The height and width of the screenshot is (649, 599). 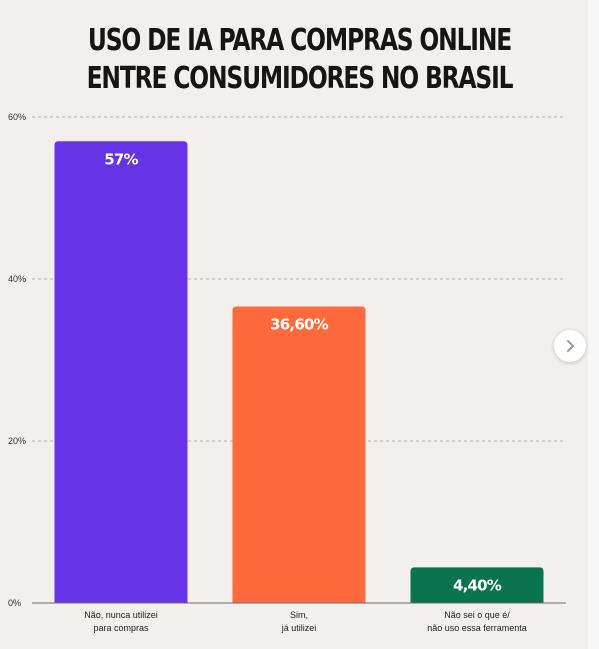 I want to click on next-slide-button, so click(x=570, y=346).